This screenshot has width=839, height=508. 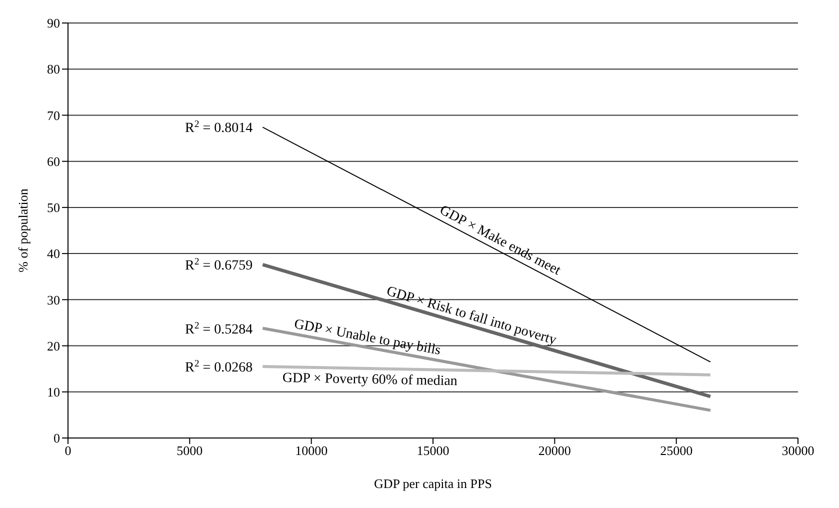 I want to click on text: GDP × Make ends meet, so click(x=500, y=241).